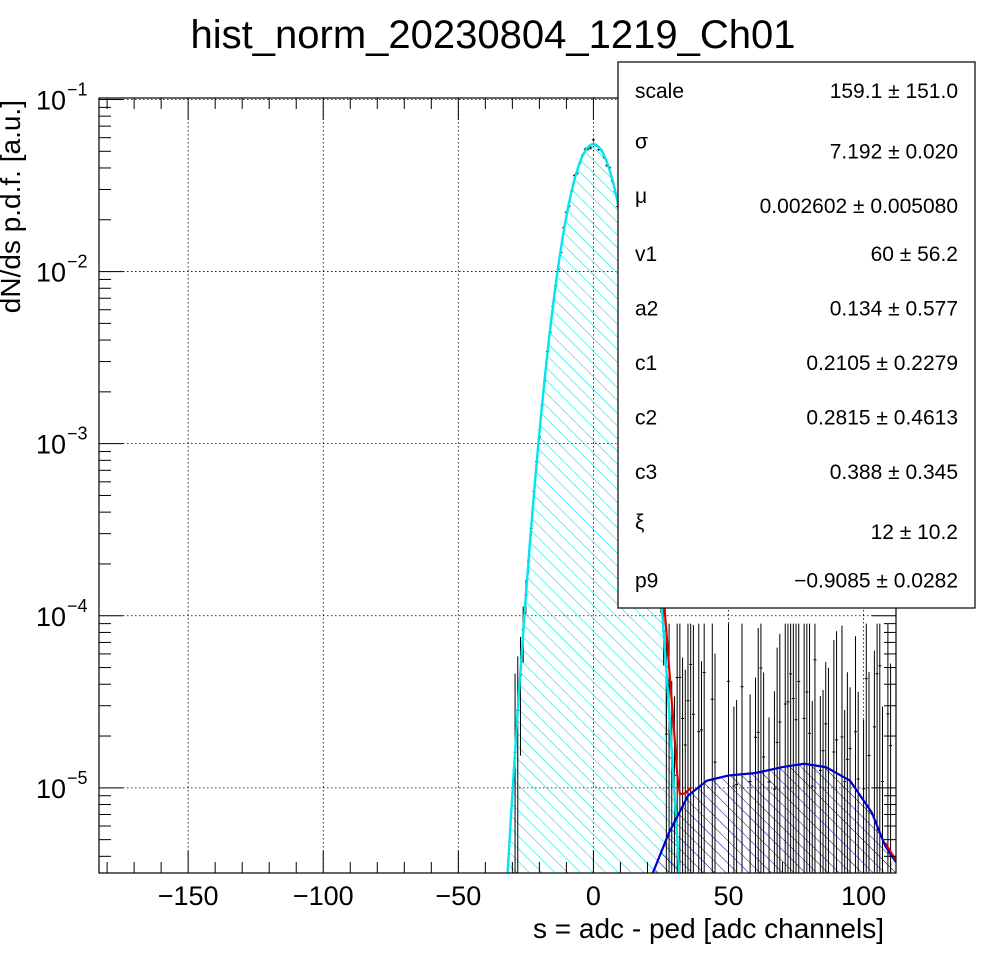 Image resolution: width=996 pixels, height=972 pixels. I want to click on stat-value: 0.2105 ± 0.2279, so click(882, 363).